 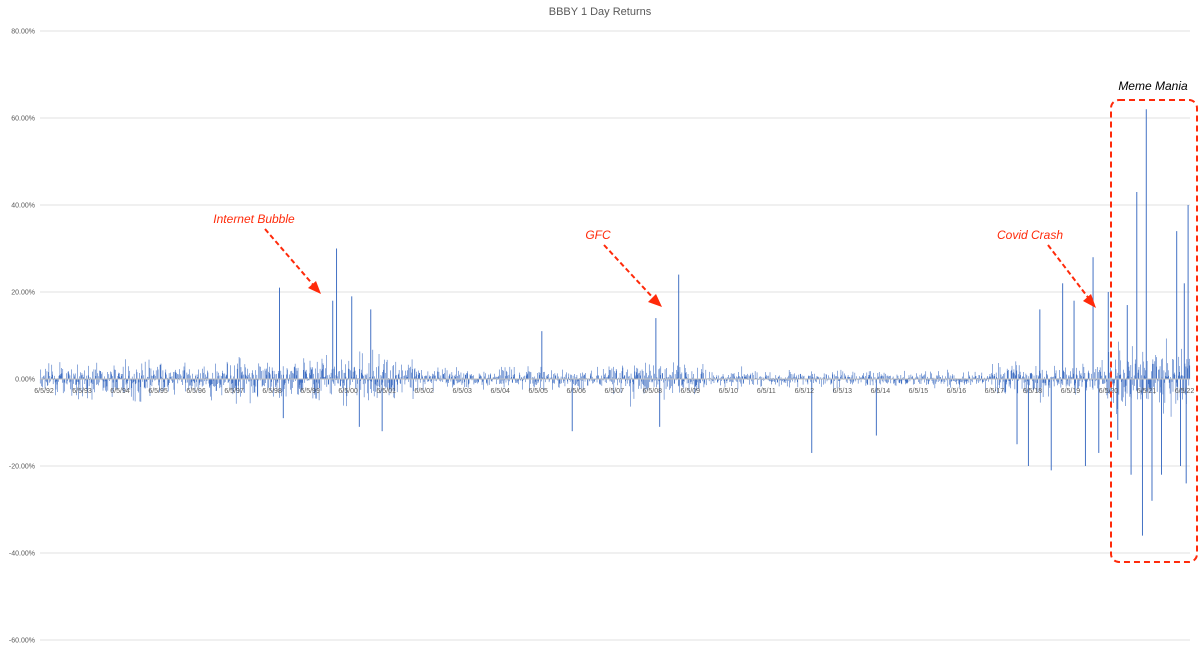 What do you see at coordinates (1147, 391) in the screenshot?
I see `x-tick-label: 6/5/21` at bounding box center [1147, 391].